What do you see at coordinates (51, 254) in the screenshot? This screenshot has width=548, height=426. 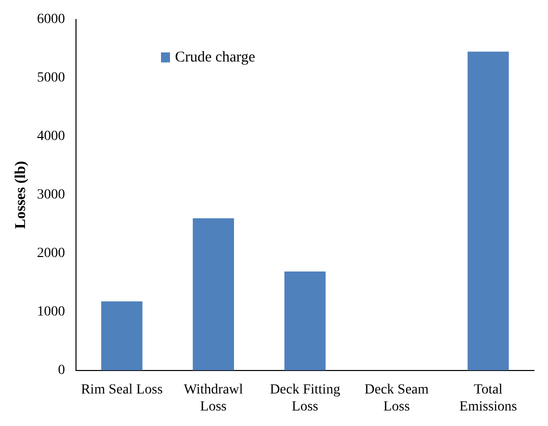 I see `y-tick-label: 2000` at bounding box center [51, 254].